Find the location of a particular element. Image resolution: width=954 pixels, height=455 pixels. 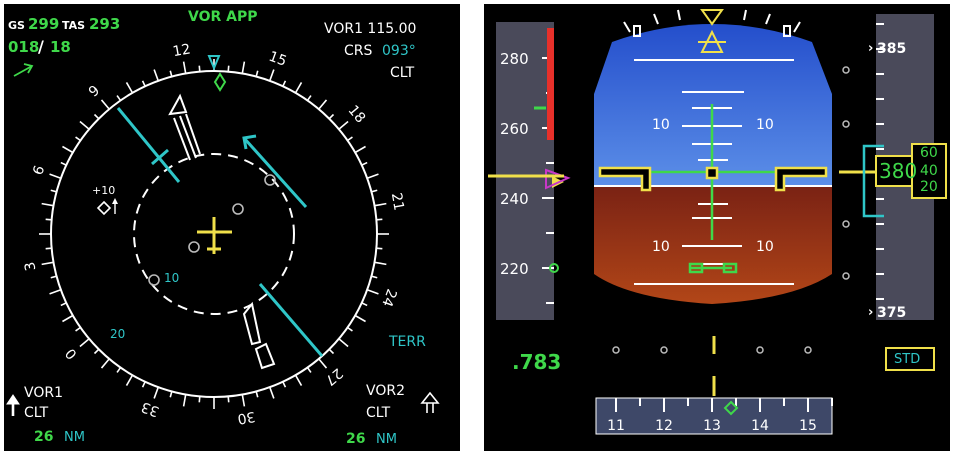

altitude-scale is located at coordinates (880, 161).